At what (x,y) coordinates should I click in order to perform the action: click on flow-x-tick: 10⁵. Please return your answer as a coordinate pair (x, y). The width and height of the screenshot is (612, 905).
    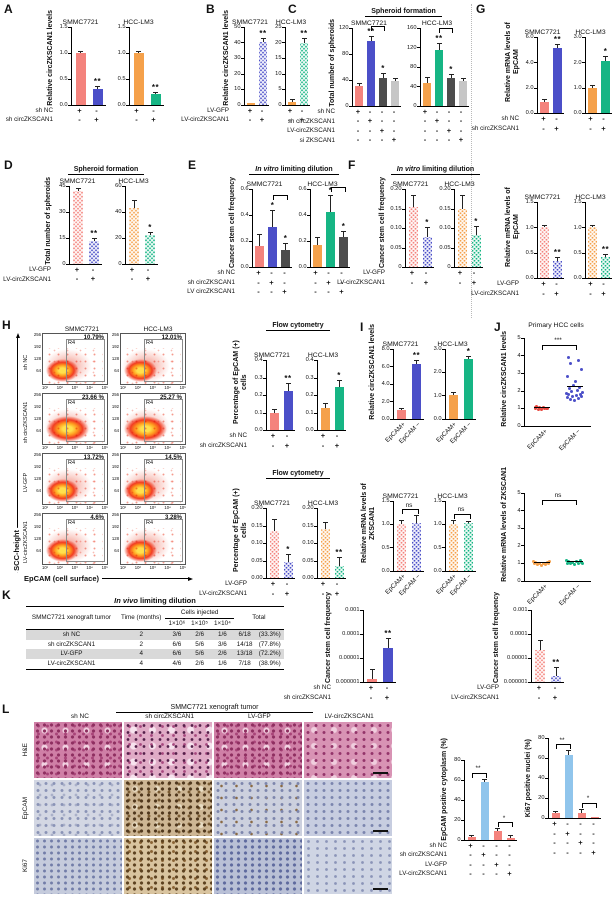
    Looking at the image, I should click on (182, 567).